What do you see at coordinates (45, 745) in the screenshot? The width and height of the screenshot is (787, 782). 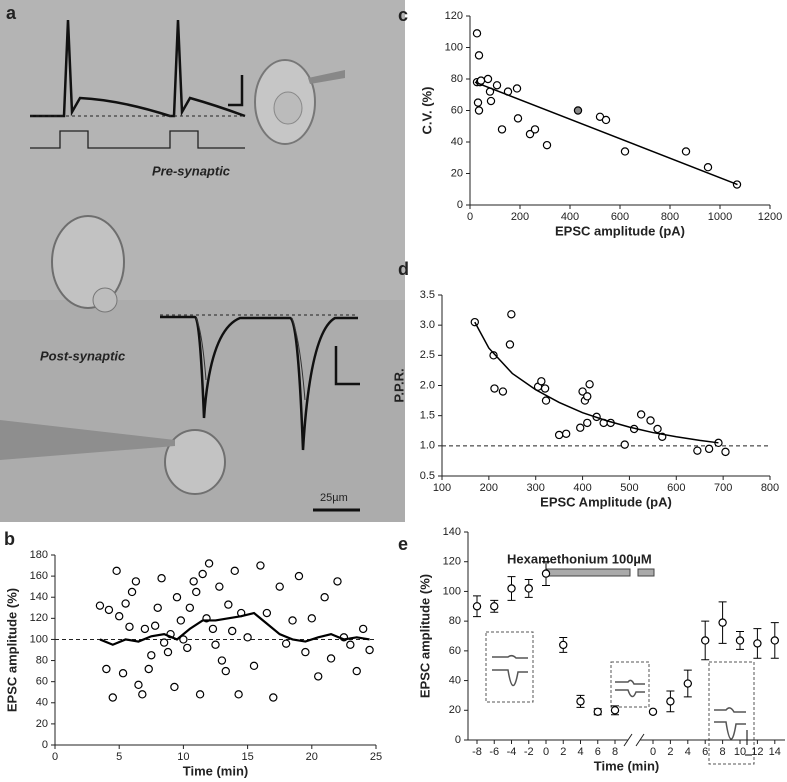 I see `y-tick-label: 0` at bounding box center [45, 745].